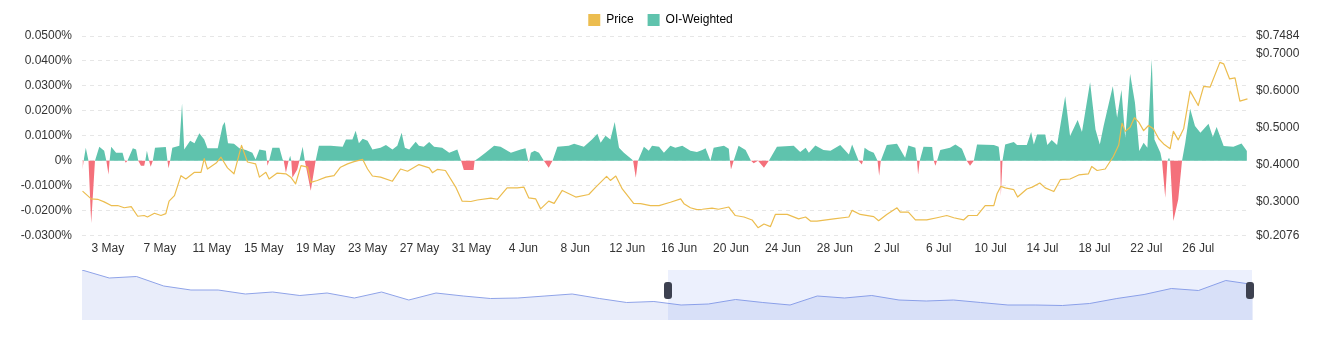 The image size is (1321, 350). I want to click on x-tick-label: 10 Jul, so click(990, 248).